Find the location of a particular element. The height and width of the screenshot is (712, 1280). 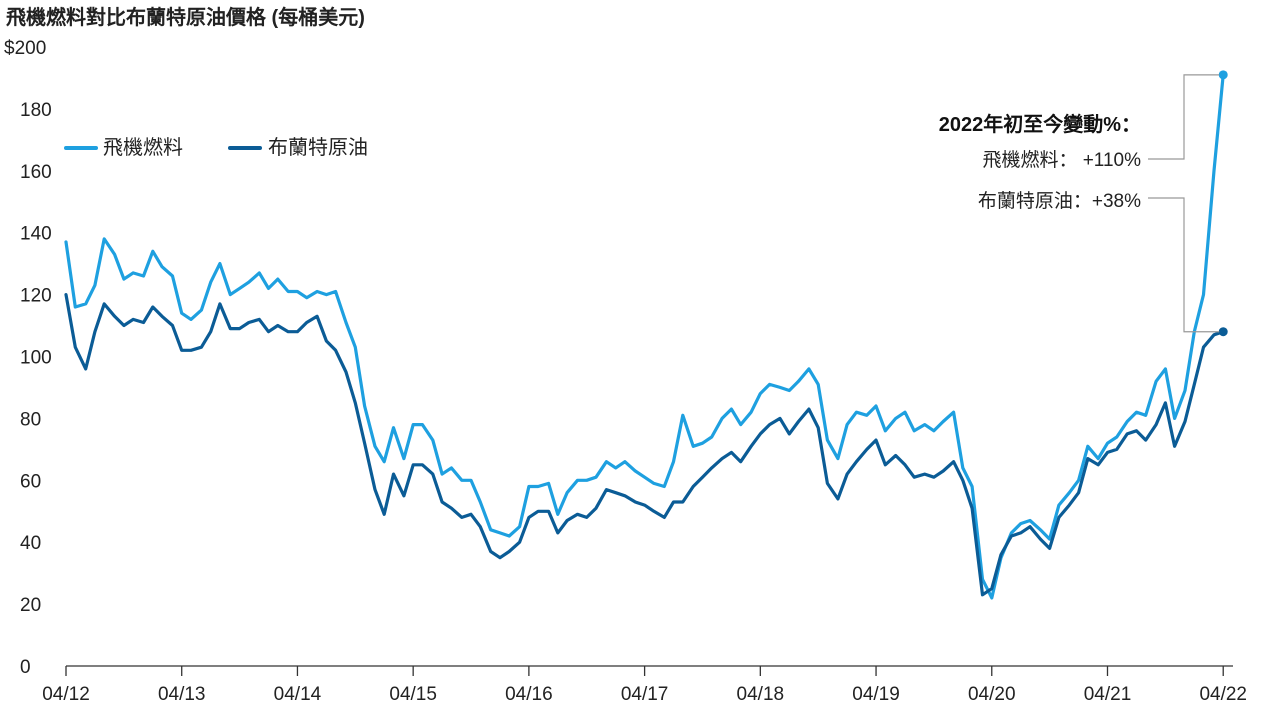

x-tick-label-04/20: 04/20 is located at coordinates (992, 694).